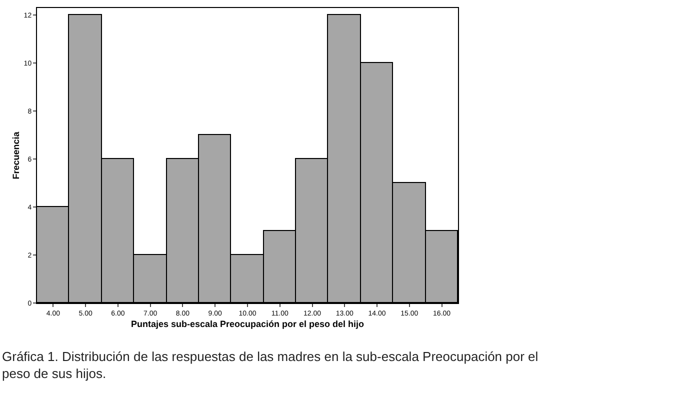  What do you see at coordinates (247, 324) in the screenshot?
I see `x-axis-title: Puntajes sub-escala Preocupación por el peso del hijo` at bounding box center [247, 324].